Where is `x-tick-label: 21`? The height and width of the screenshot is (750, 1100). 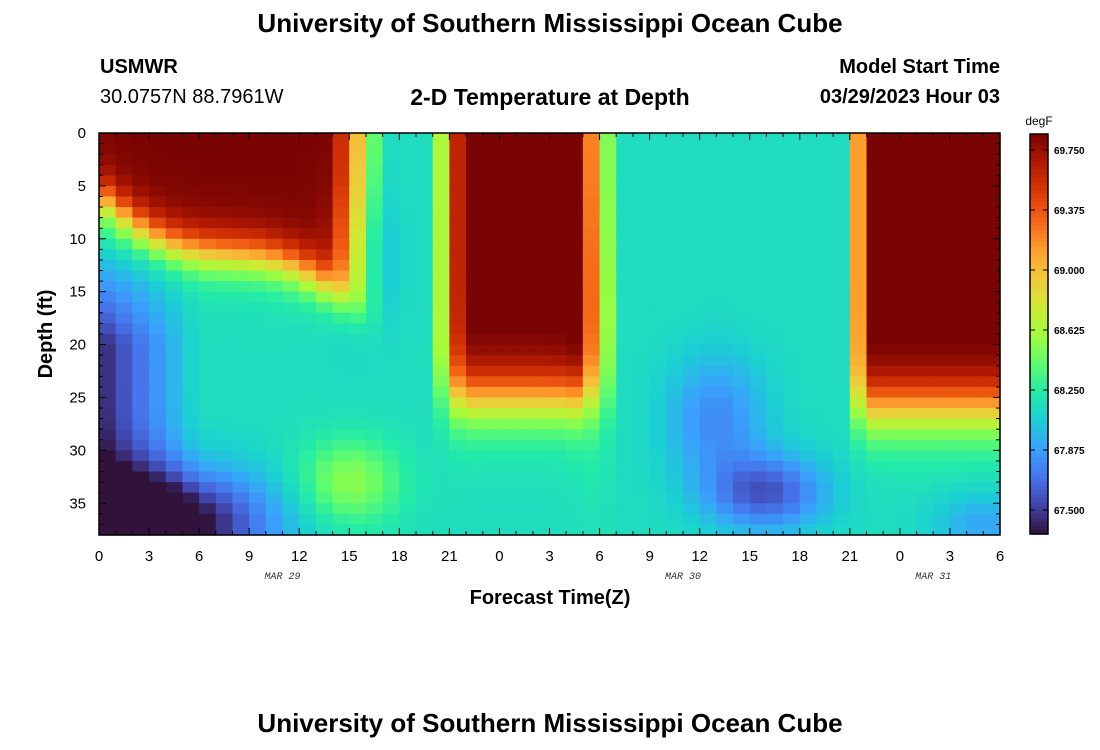
x-tick-label: 21 is located at coordinates (449, 556).